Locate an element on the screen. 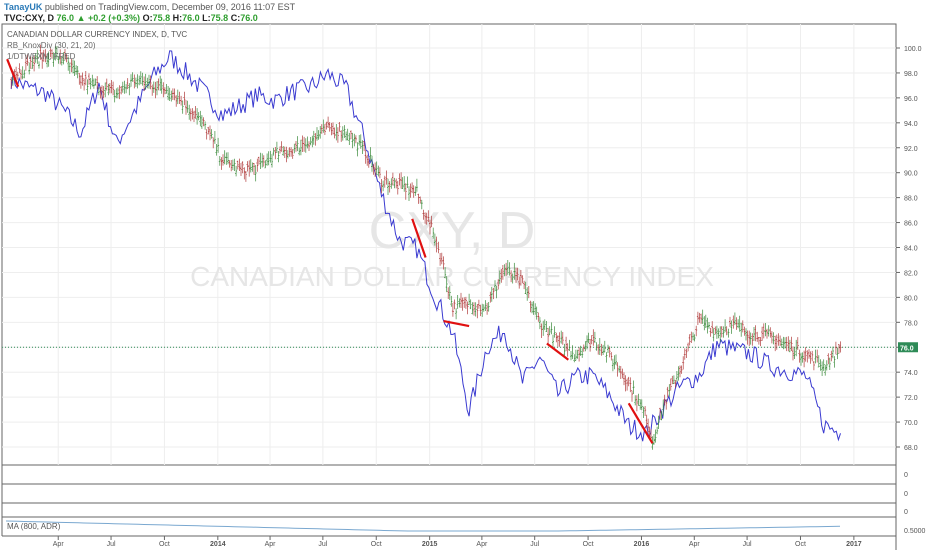 The width and height of the screenshot is (932, 550). high-label: H: is located at coordinates (177, 18).